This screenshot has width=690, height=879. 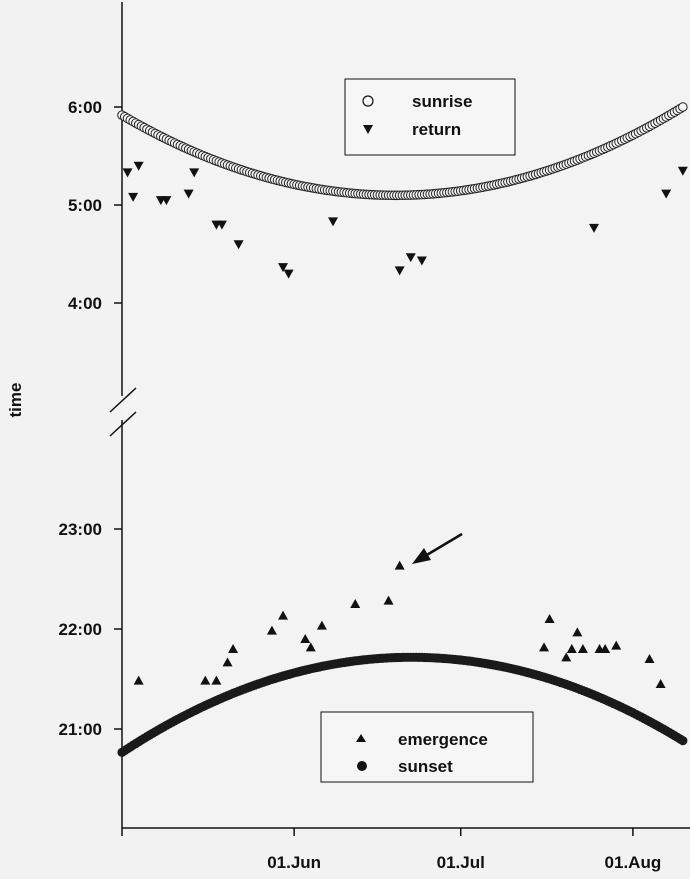 What do you see at coordinates (425, 766) in the screenshot?
I see `legend-sunset-label: sunset` at bounding box center [425, 766].